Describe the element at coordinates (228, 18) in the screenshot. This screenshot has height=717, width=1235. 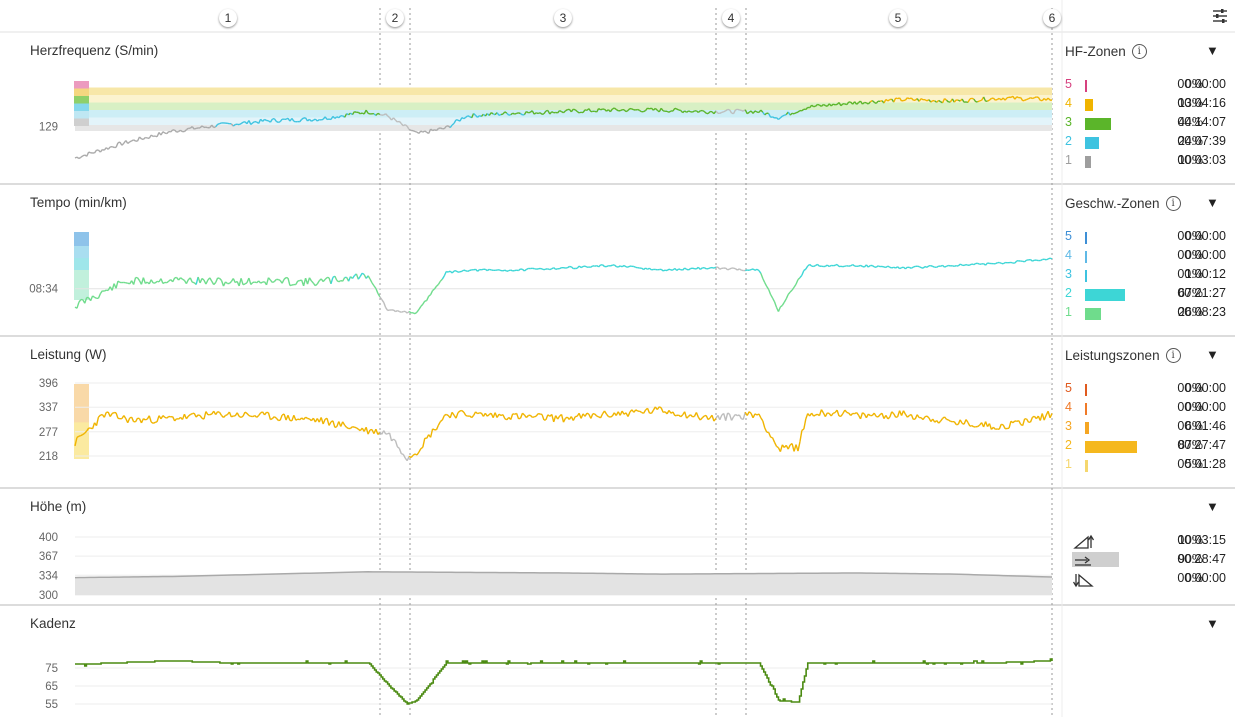
I see `lap-marker: 1` at that location.